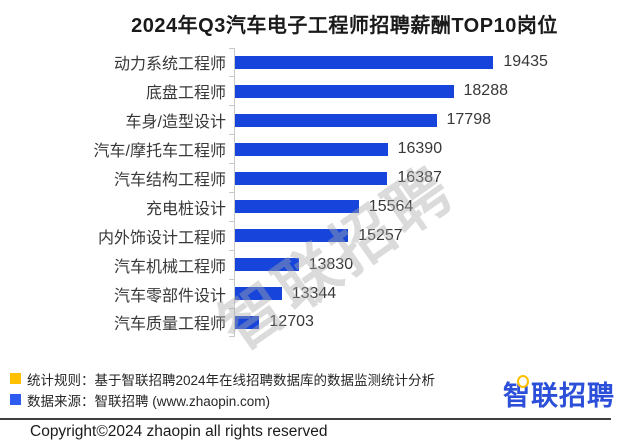 This screenshot has width=631, height=443. I want to click on category-label: 汽车机械工程师, so click(169, 267).